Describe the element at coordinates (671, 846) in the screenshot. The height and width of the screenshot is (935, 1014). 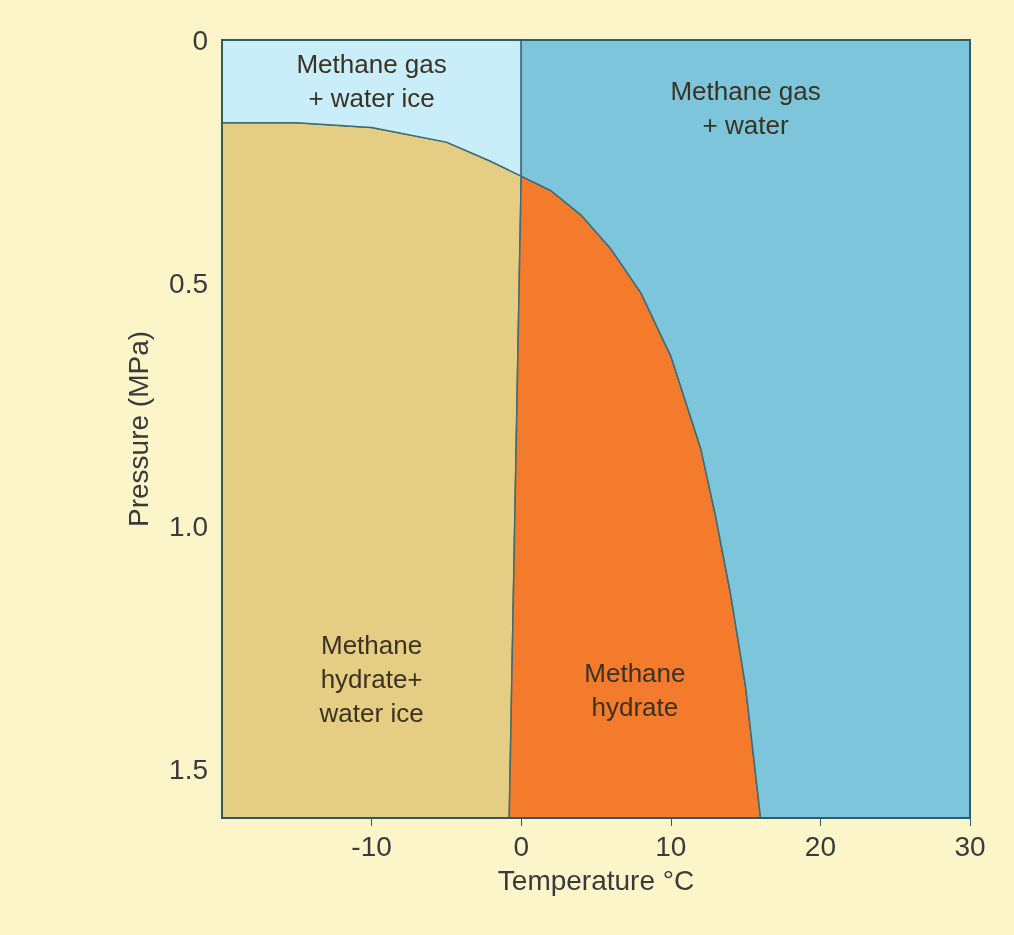
I see `x-tick-label: 10` at that location.